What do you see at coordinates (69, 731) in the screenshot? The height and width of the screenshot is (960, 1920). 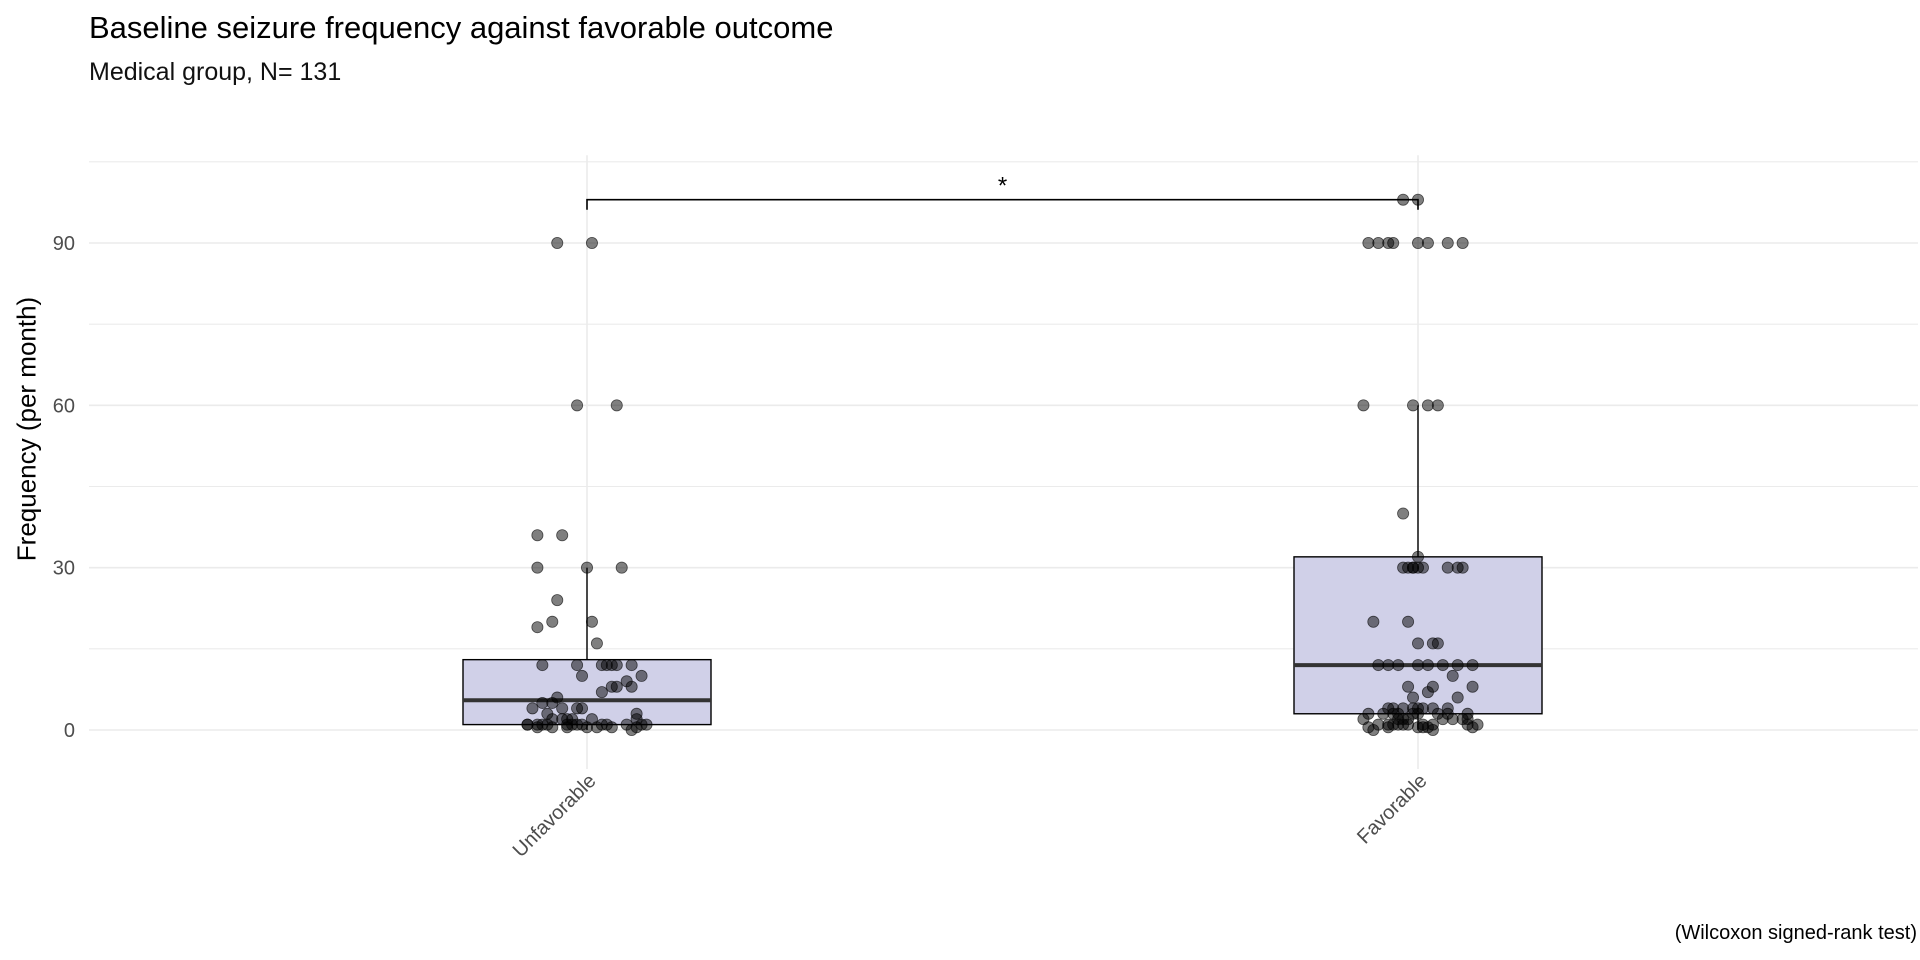 I see `y-tick-label: 0` at bounding box center [69, 731].